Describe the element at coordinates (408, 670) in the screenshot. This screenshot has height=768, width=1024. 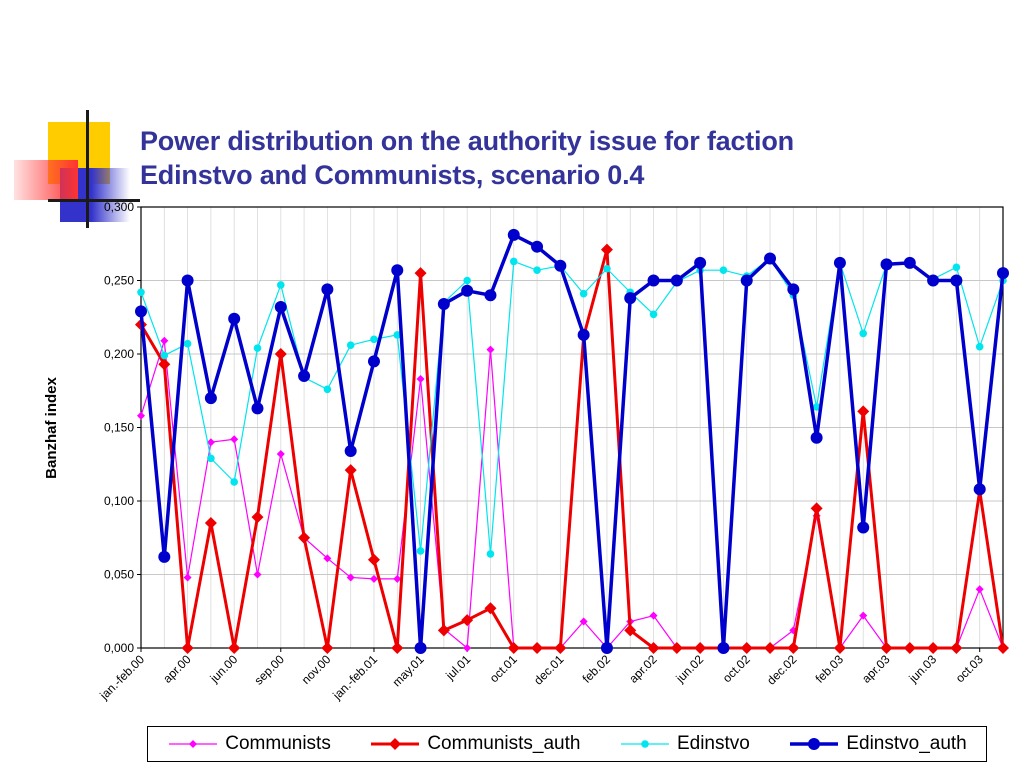
I see `x-tick-label: may.01` at that location.